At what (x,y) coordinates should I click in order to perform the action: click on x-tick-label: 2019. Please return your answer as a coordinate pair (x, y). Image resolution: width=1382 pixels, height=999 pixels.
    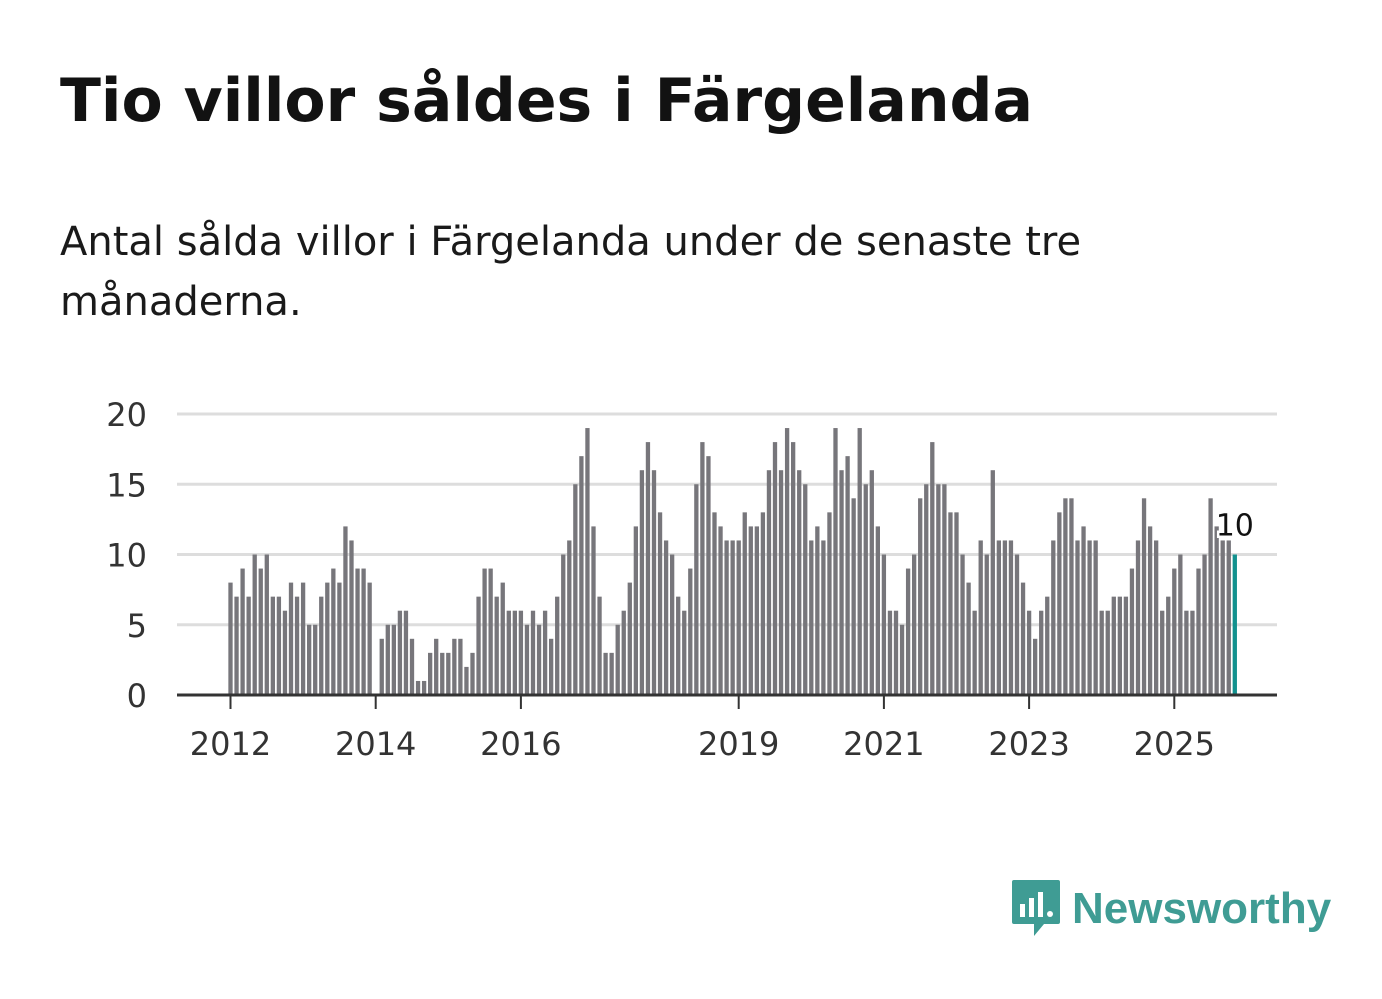
    Looking at the image, I should click on (738, 744).